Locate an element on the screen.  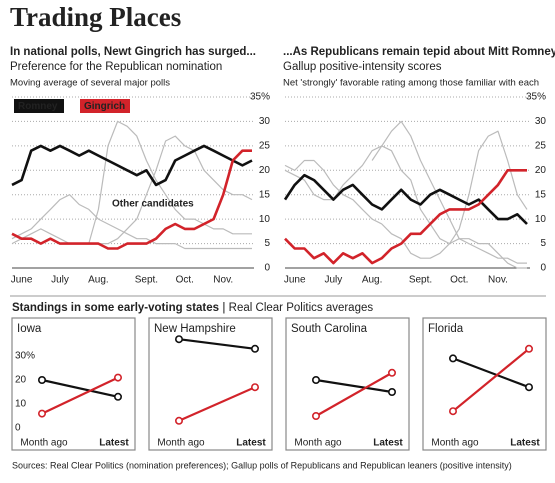
section-heading: Standings in some early-voting states is located at coordinates (115, 308).